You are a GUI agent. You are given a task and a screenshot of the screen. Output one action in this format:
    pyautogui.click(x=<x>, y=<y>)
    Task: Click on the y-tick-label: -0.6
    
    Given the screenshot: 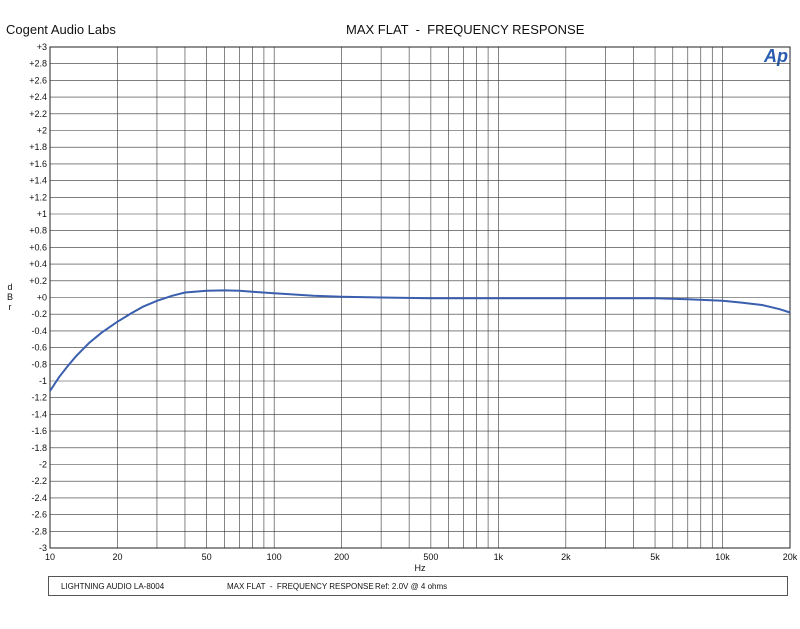 What is the action you would take?
    pyautogui.click(x=39, y=348)
    